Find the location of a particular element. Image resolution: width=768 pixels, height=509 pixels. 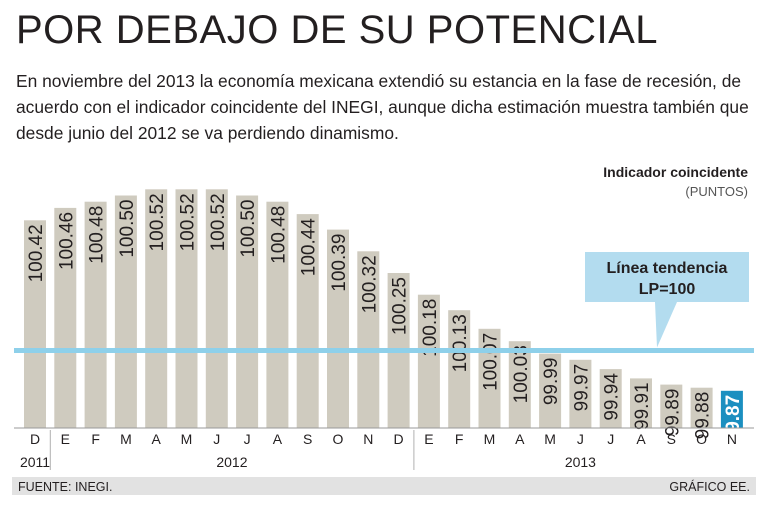

data-label: 100.42 is located at coordinates (36, 253).